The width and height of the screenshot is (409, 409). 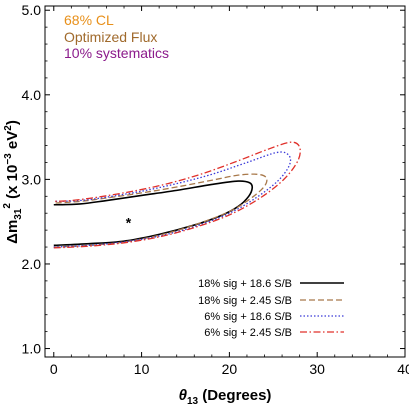 What do you see at coordinates (32, 10) in the screenshot?
I see `y-tick-label: 5.0` at bounding box center [32, 10].